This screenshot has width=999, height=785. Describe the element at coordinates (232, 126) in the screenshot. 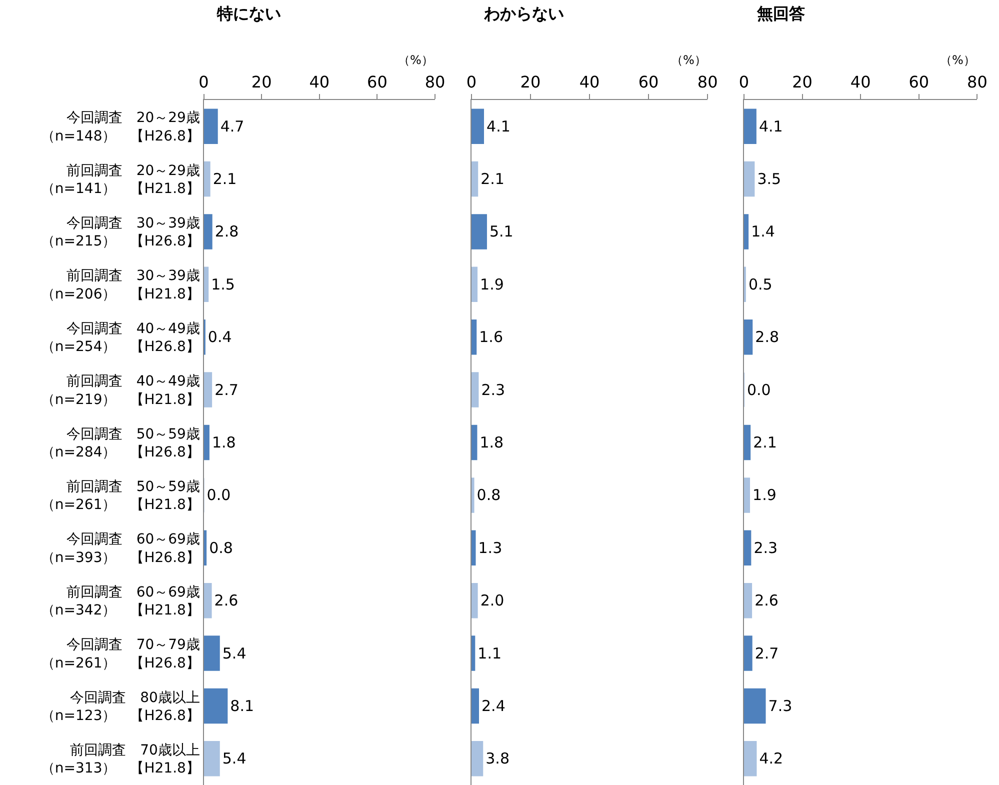

I see `data-label: 4.7` at that location.